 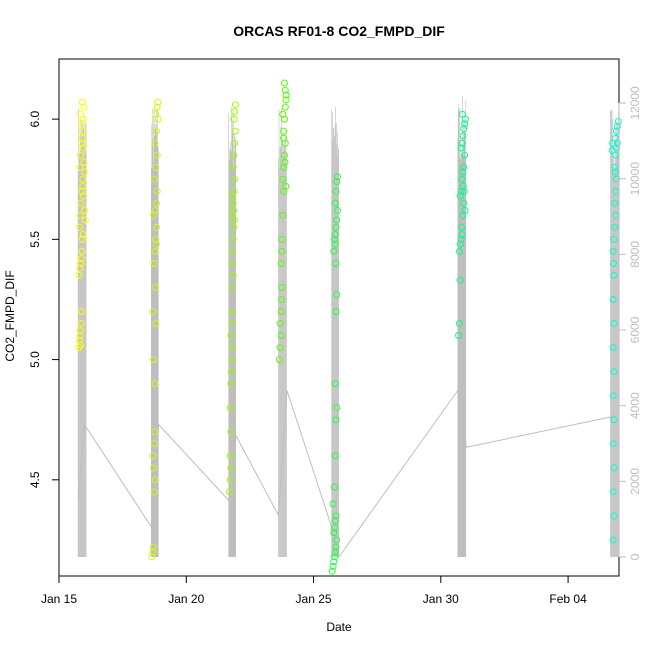 I want to click on y-tick-label: 5.0, so click(x=35, y=359).